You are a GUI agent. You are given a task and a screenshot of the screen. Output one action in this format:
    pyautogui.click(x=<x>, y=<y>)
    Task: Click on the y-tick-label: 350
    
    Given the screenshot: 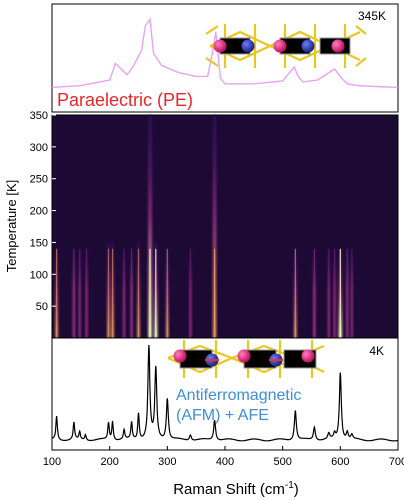 What is the action you would take?
    pyautogui.click(x=39, y=116)
    